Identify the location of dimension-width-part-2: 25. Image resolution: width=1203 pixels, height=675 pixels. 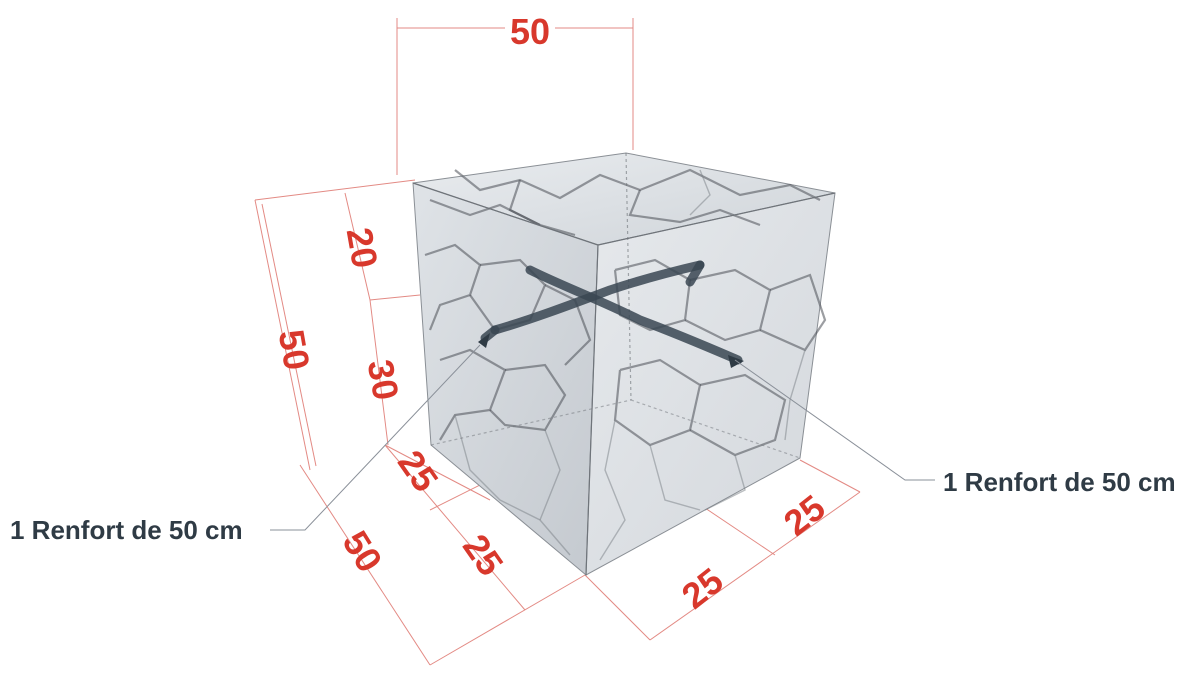
(804, 515).